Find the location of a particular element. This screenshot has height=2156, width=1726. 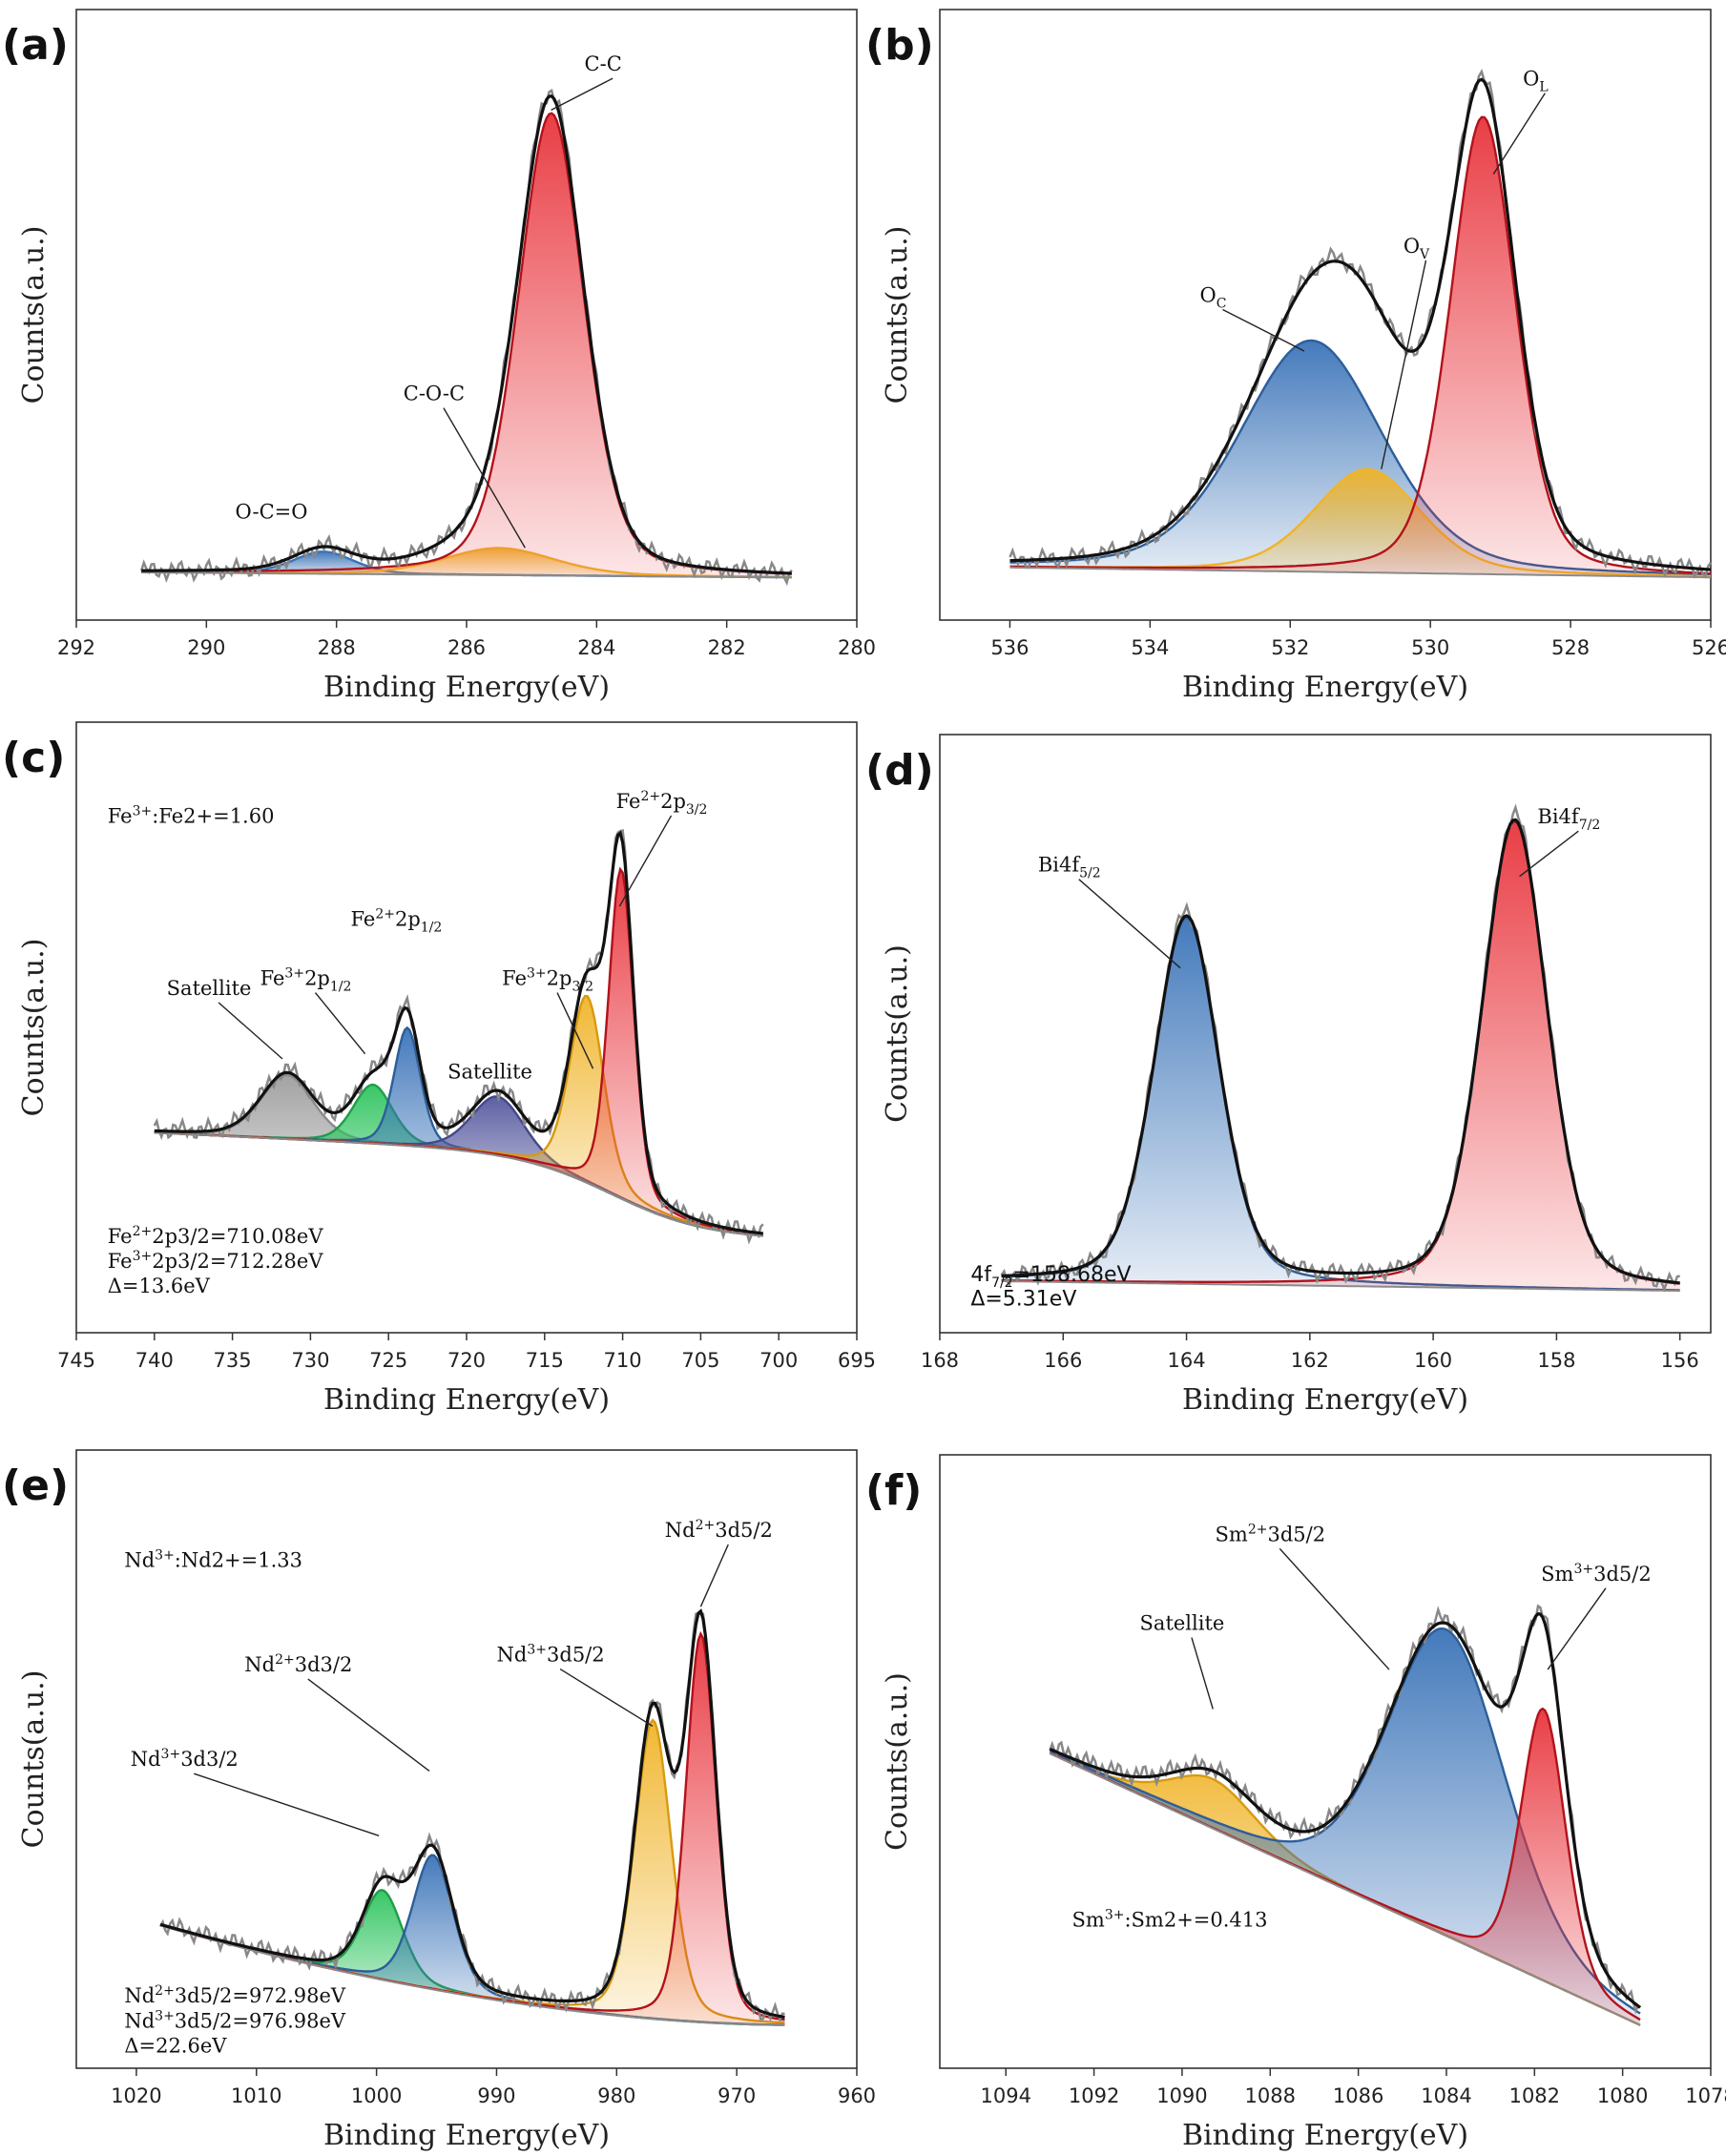

x-tick-label: 1088 is located at coordinates (1270, 2095).